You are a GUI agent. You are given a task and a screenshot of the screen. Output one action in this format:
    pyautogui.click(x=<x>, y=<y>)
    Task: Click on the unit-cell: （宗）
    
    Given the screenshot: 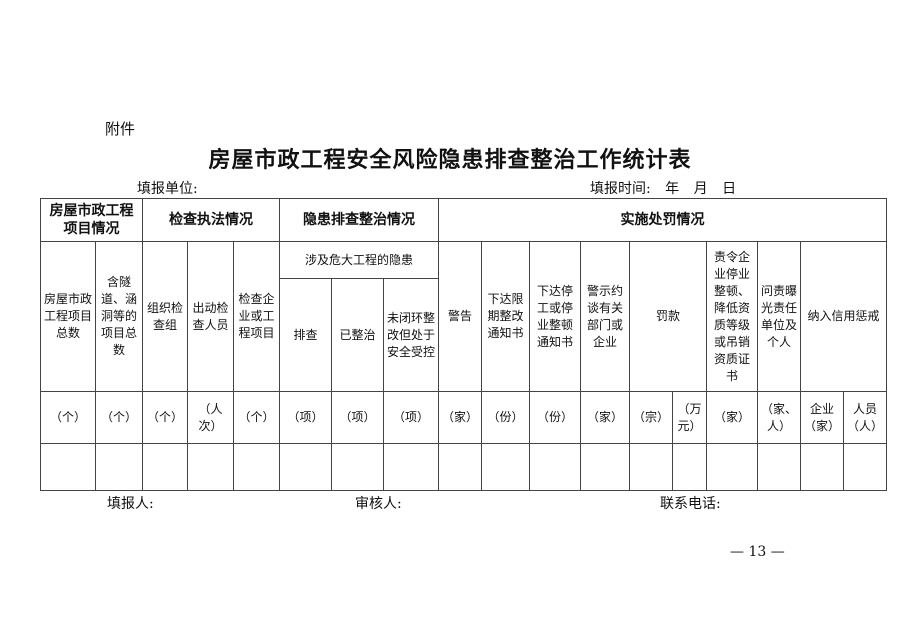 What is the action you would take?
    pyautogui.click(x=651, y=417)
    